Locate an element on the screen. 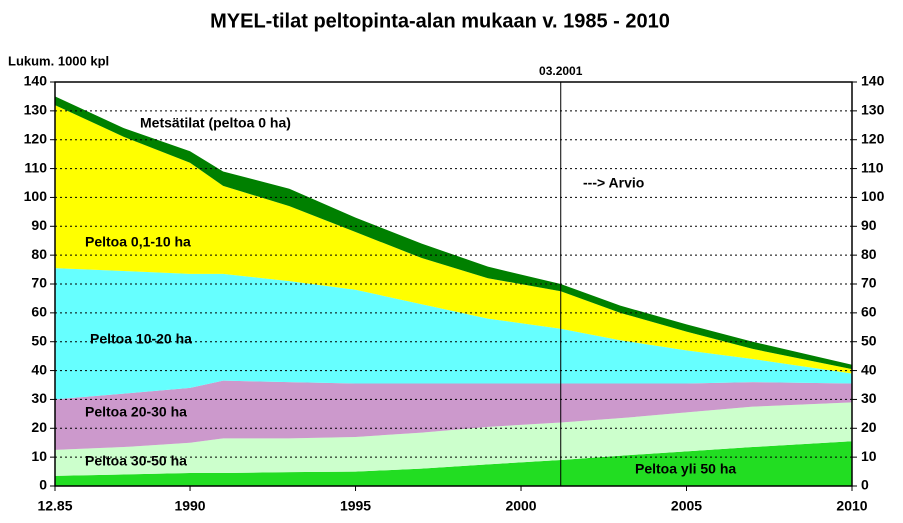 This screenshot has width=903, height=523. x-tick-label: 2005 is located at coordinates (686, 506).